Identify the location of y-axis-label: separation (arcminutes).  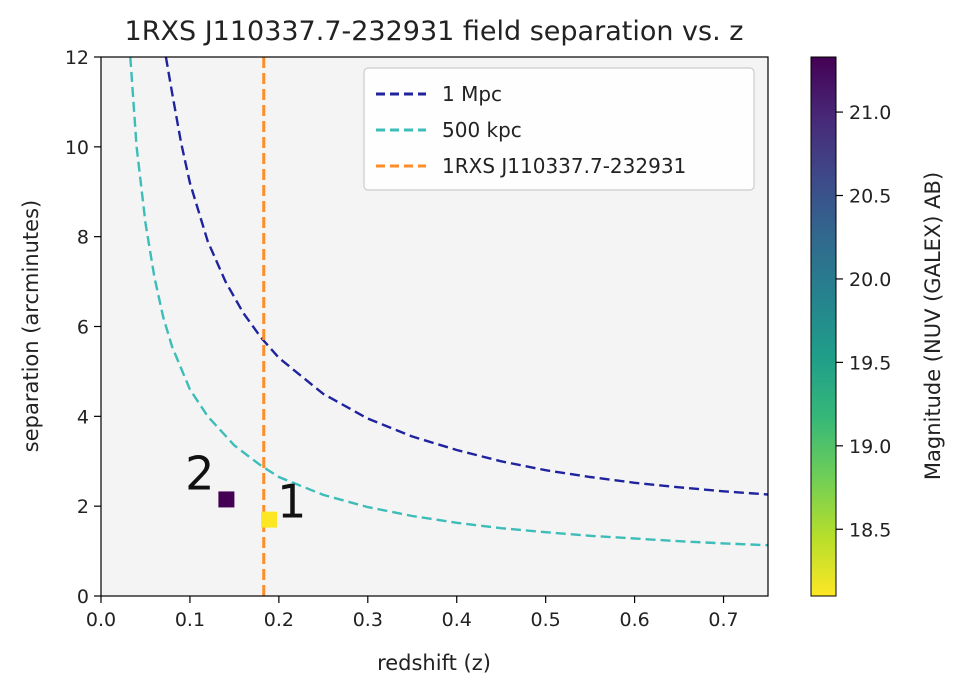
(31, 326).